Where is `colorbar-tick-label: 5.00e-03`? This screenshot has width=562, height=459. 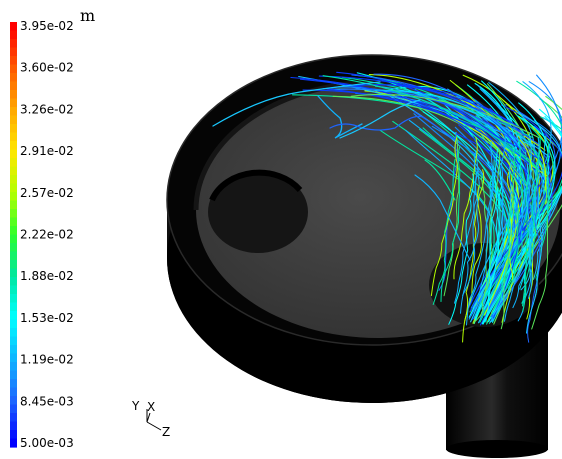 colorbar-tick-label: 5.00e-03 is located at coordinates (47, 443).